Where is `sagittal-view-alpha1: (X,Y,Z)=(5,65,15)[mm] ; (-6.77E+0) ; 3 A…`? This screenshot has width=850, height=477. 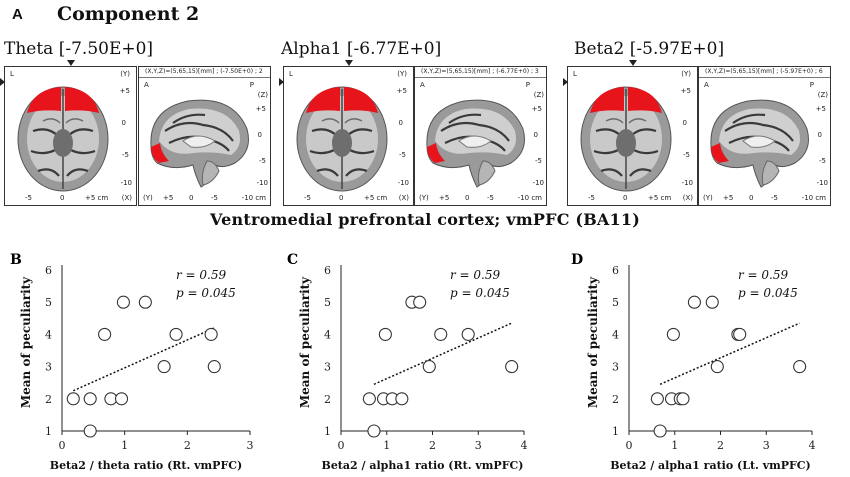 sagittal-view-alpha1: (X,Y,Z)=(5,65,15)[mm] ; (-6.77E+0) ; 3 A… is located at coordinates (480, 136).